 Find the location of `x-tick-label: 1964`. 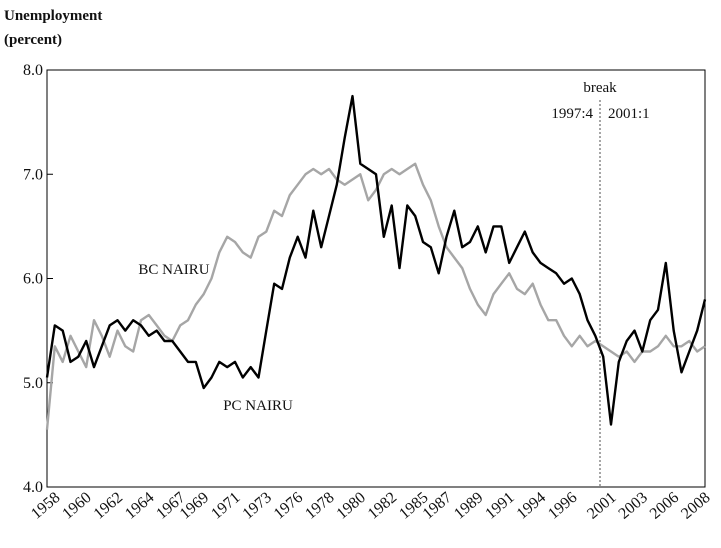

x-tick-label: 1964 is located at coordinates (139, 506).